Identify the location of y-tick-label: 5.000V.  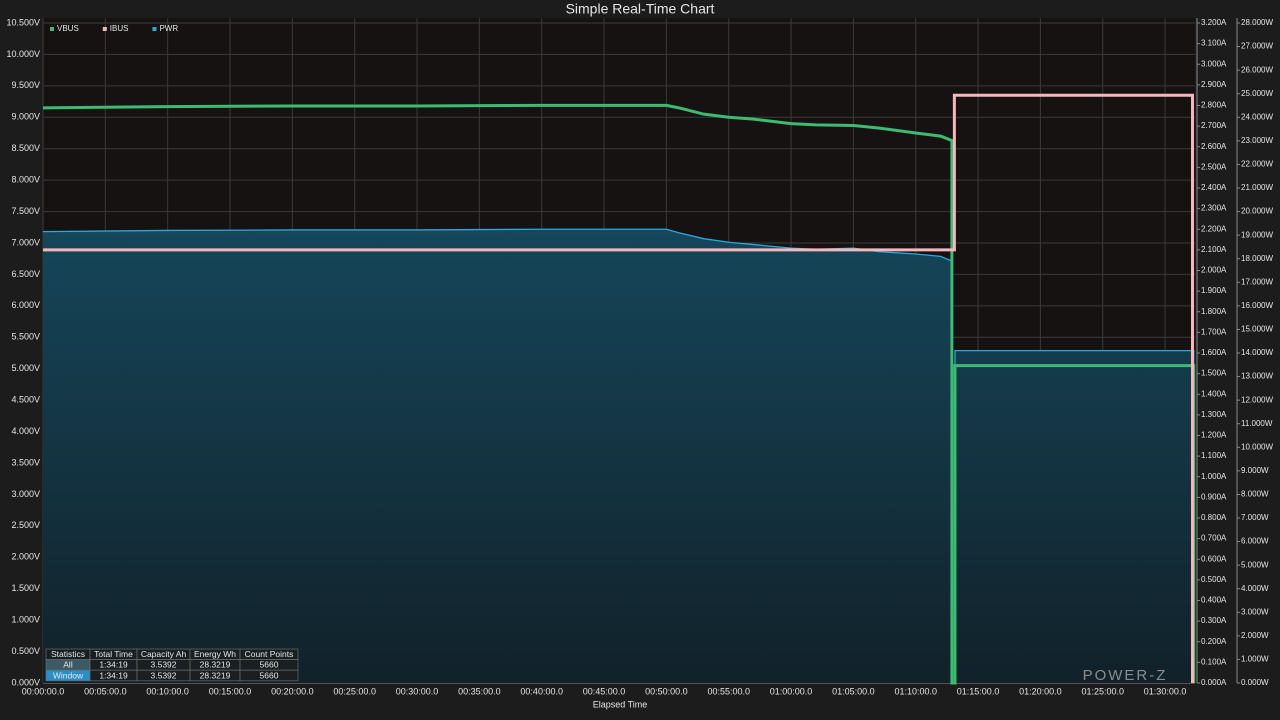
(25, 368).